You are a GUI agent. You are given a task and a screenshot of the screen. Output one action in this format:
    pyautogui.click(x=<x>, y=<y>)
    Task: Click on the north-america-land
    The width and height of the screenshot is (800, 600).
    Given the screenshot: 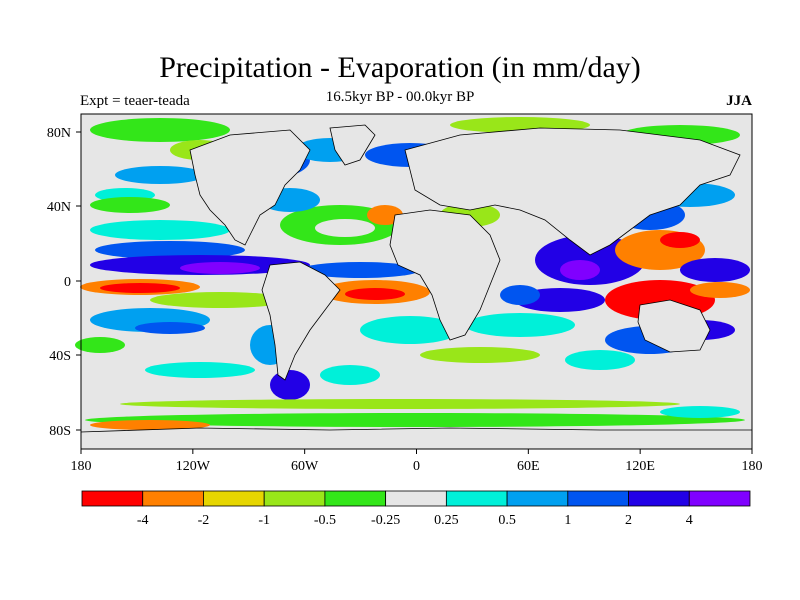 What is the action you would take?
    pyautogui.click(x=250, y=187)
    